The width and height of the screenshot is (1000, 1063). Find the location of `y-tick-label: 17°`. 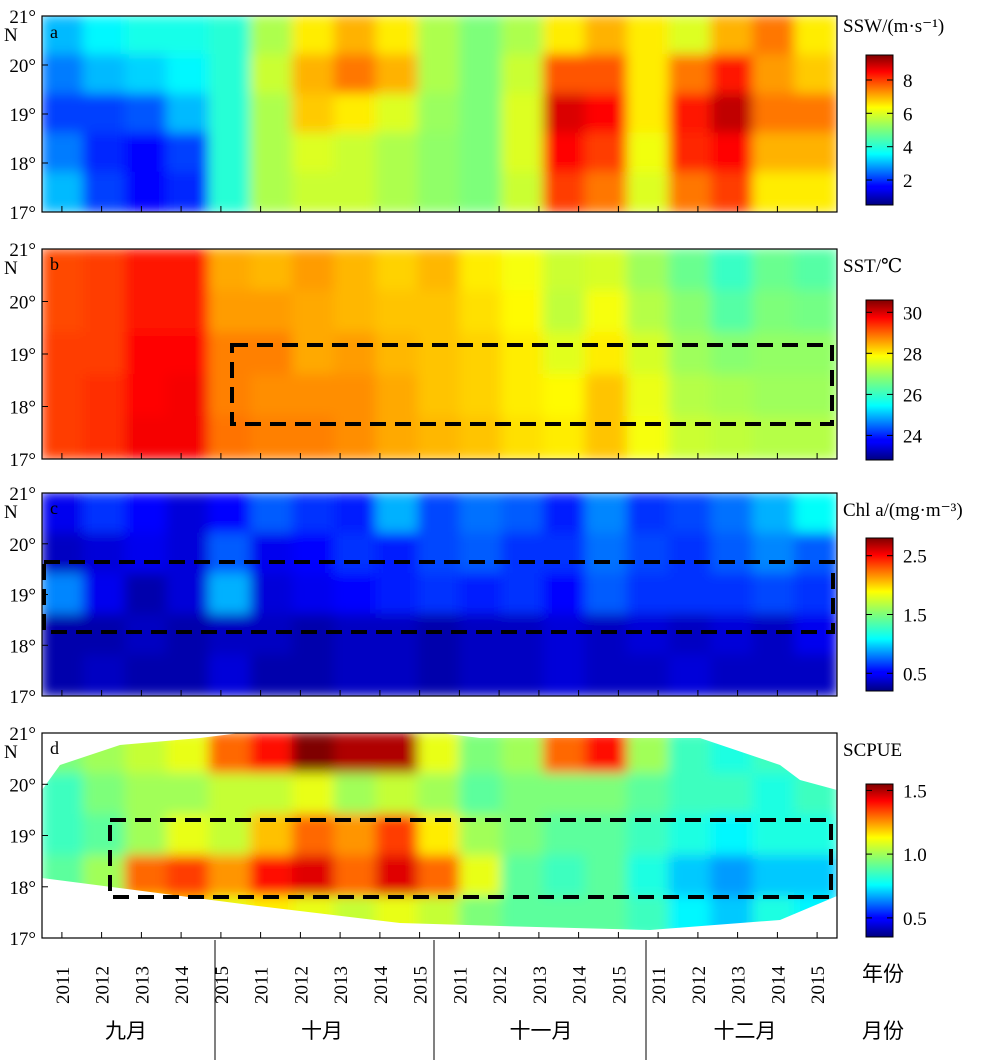

y-tick-label: 17° is located at coordinates (22, 697).